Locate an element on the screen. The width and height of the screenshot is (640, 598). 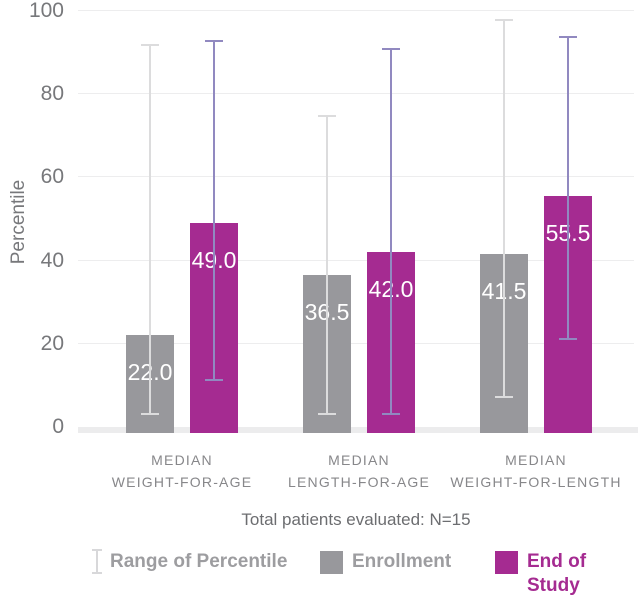
y-tick-label: 100 is located at coordinates (46, 11).